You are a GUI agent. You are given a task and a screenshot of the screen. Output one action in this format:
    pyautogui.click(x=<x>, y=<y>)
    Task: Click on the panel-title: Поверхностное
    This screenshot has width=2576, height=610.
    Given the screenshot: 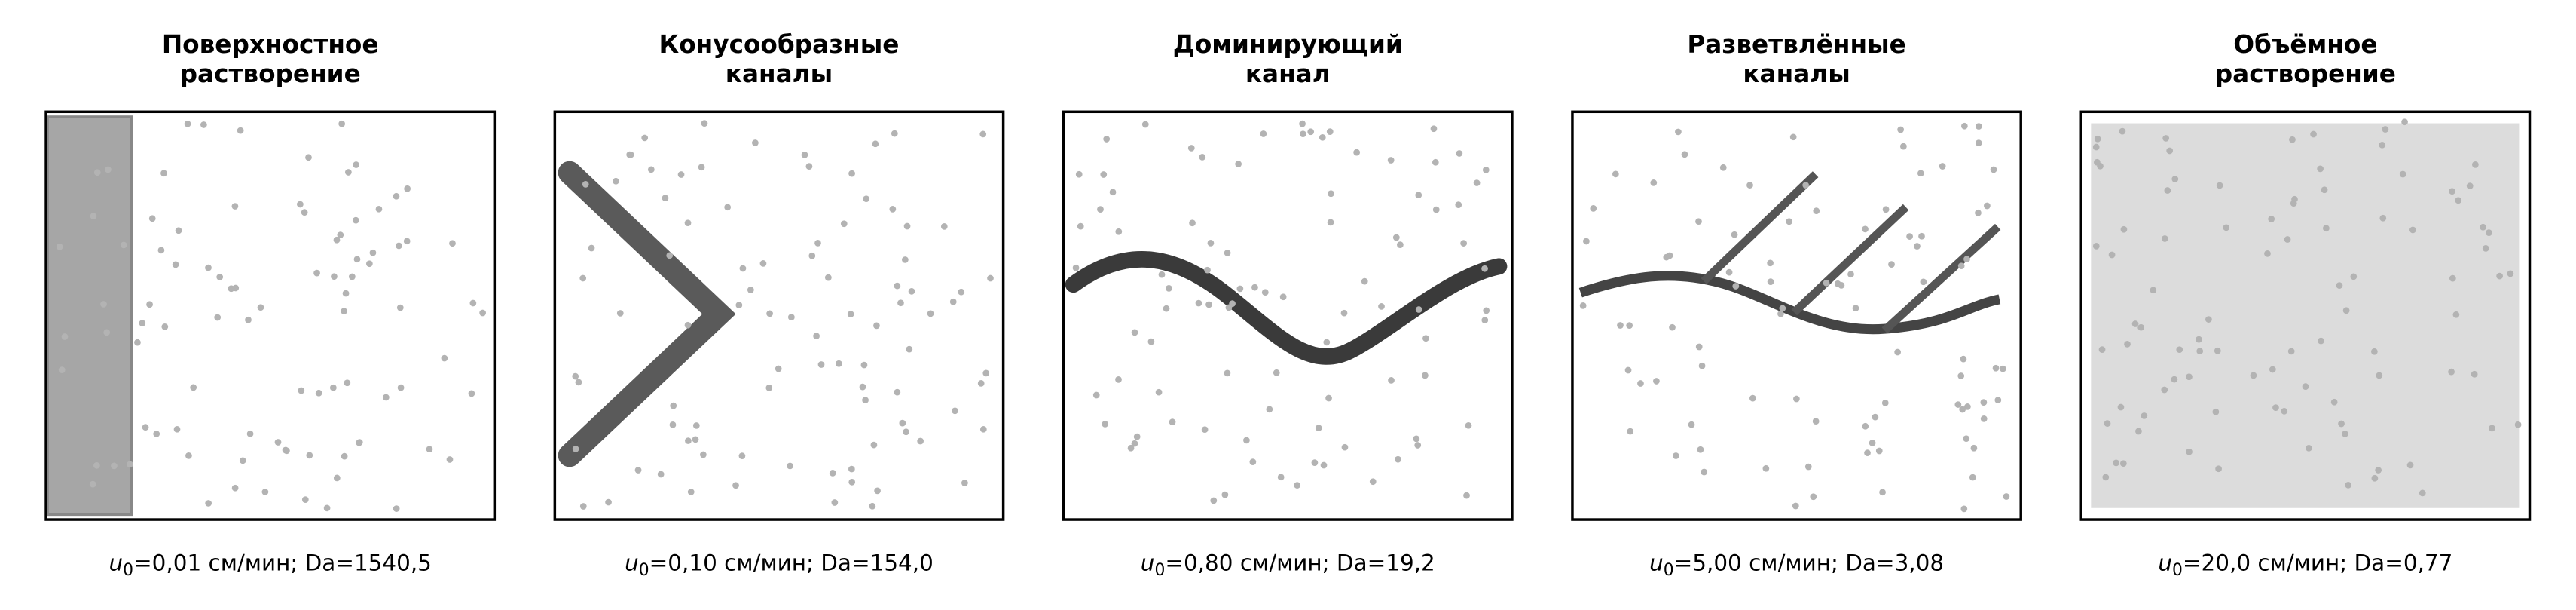 What is the action you would take?
    pyautogui.click(x=270, y=44)
    